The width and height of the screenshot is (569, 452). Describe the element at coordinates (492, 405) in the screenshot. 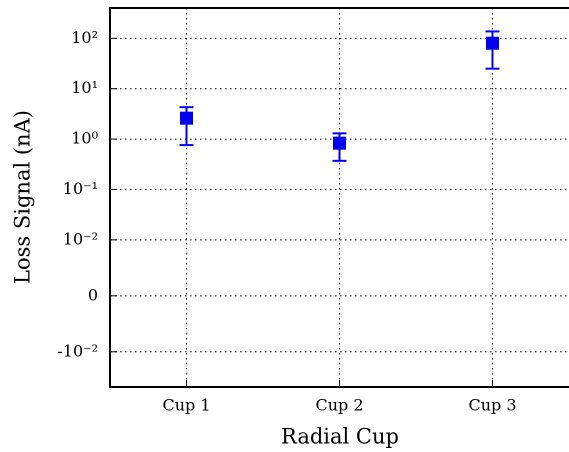

I see `x-tick-label: Cup 3` at that location.